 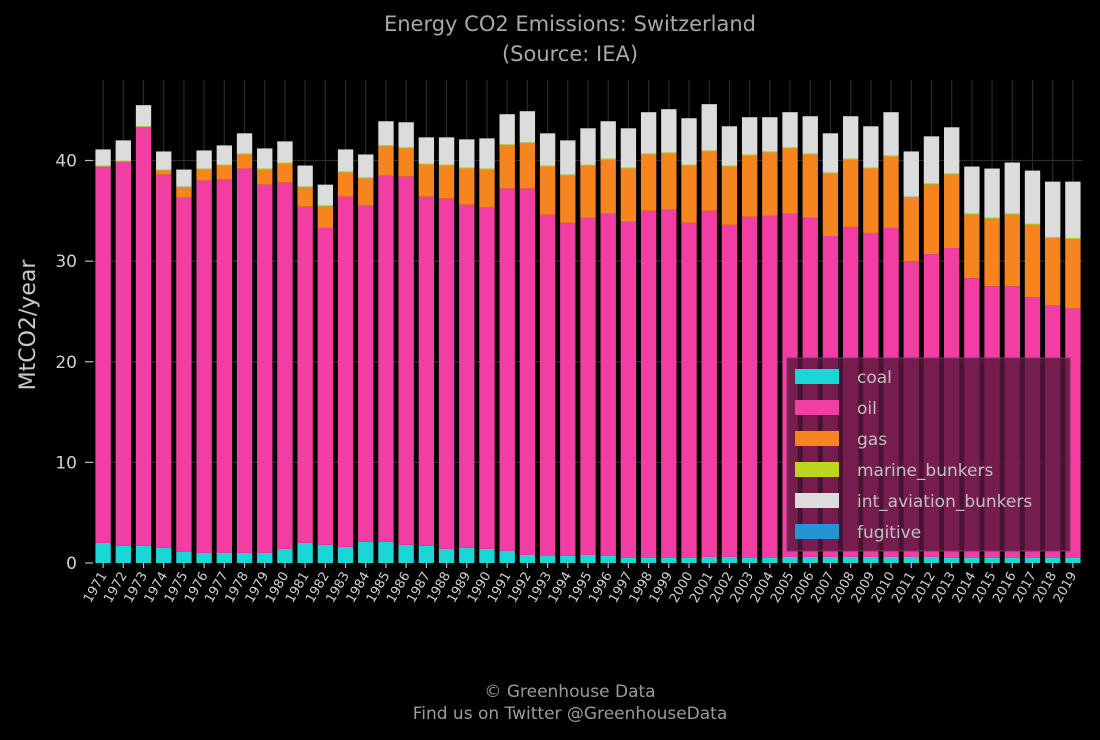 I want to click on bar-marine_bunkers-2003, so click(x=749, y=155).